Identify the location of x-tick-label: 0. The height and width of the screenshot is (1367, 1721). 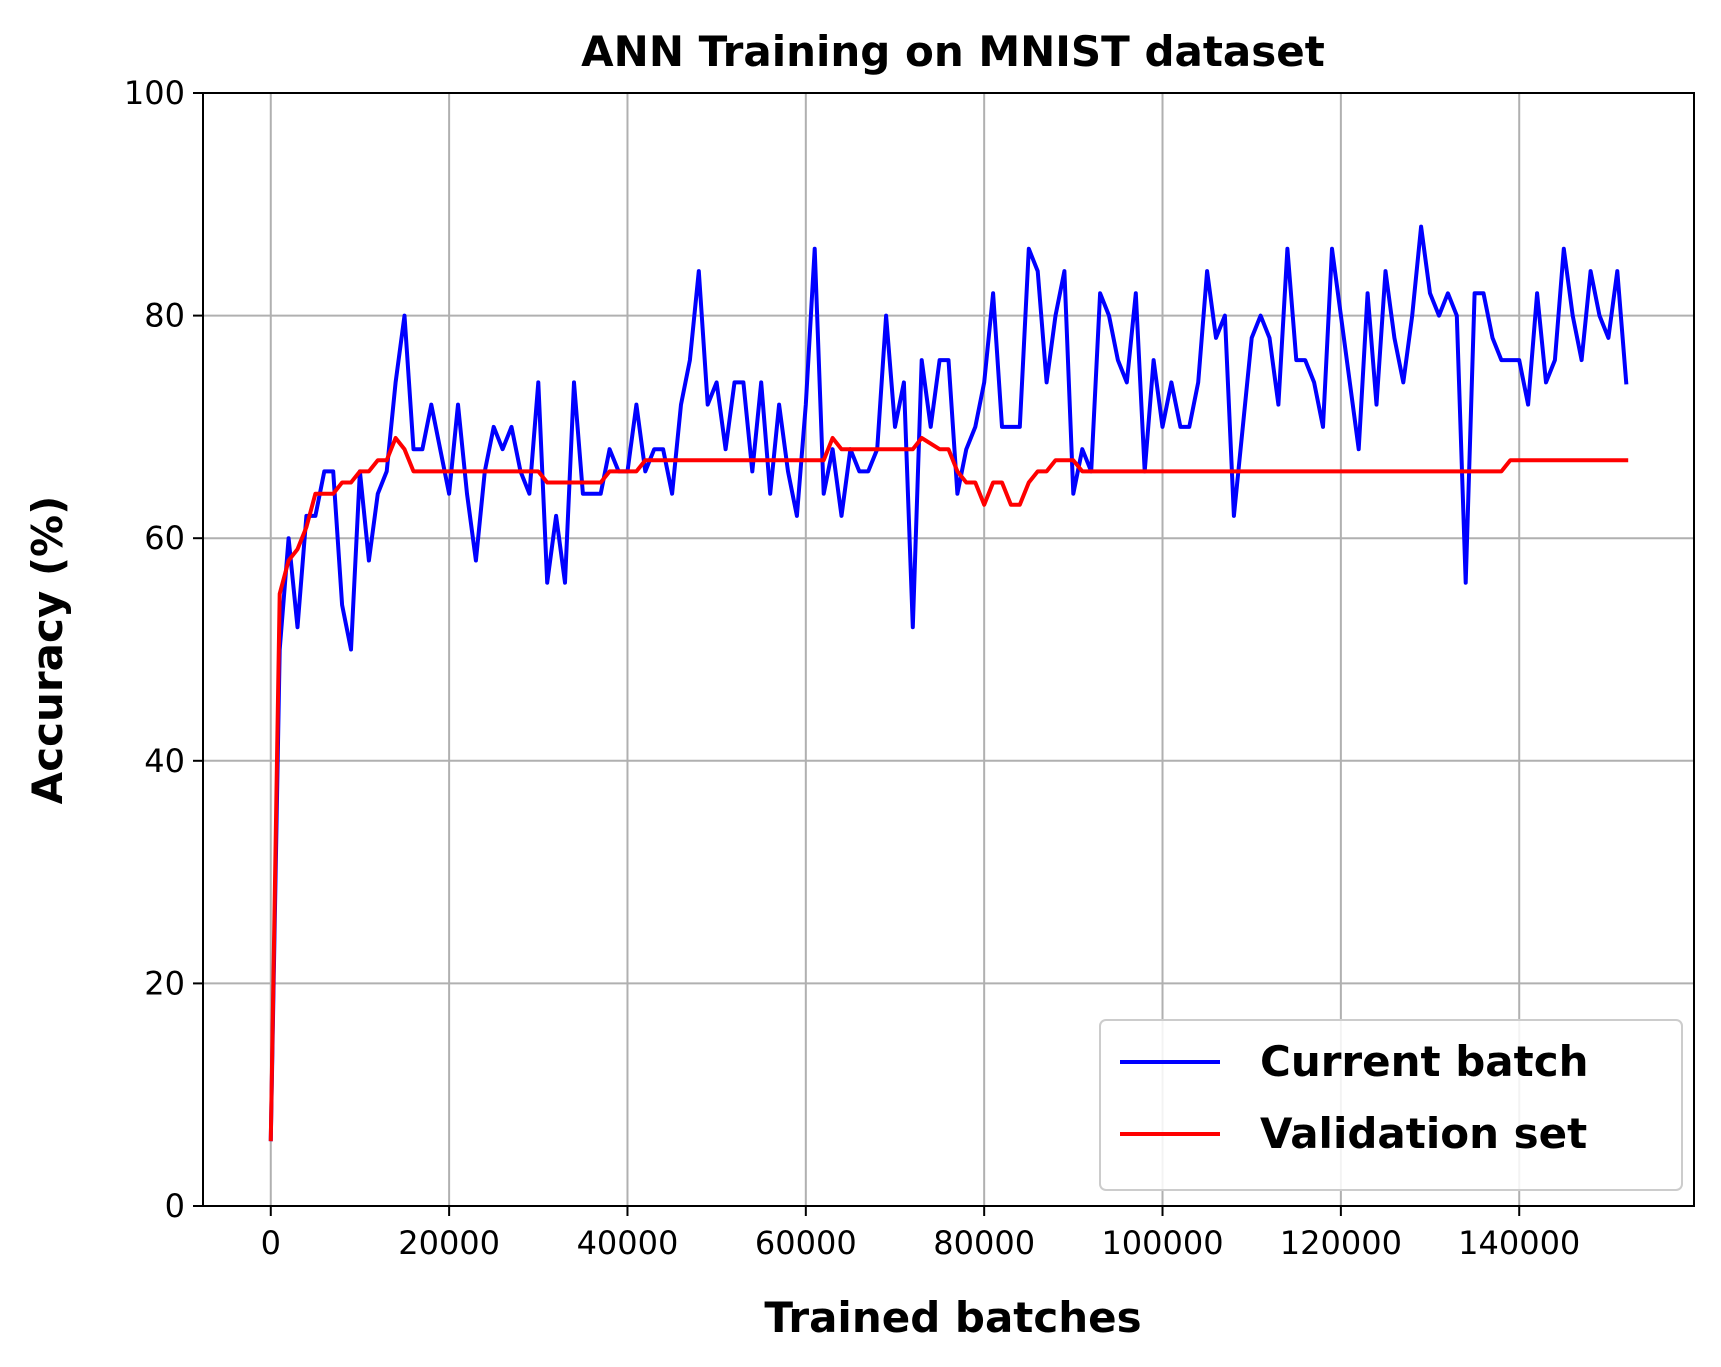
(271, 1243).